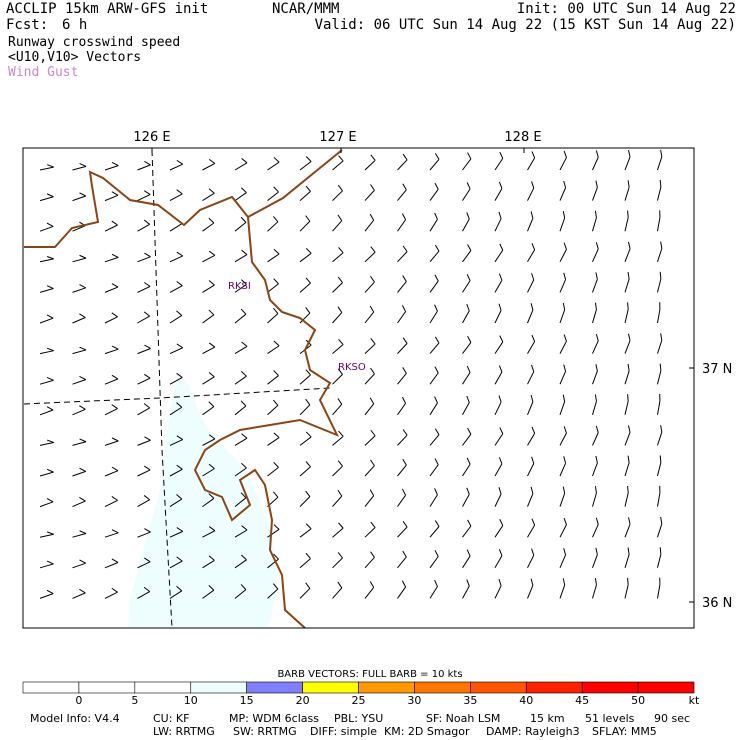 The image size is (740, 740). I want to click on footer-km: KM: 2D Smagor, so click(427, 731).